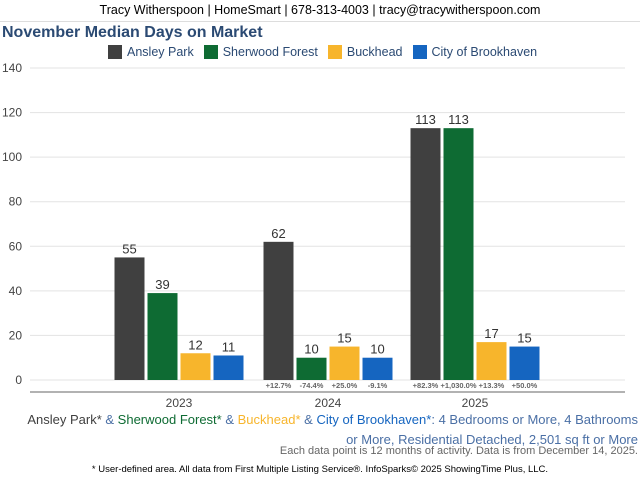 The width and height of the screenshot is (640, 480). What do you see at coordinates (328, 403) in the screenshot?
I see `x-tick-label: 2024` at bounding box center [328, 403].